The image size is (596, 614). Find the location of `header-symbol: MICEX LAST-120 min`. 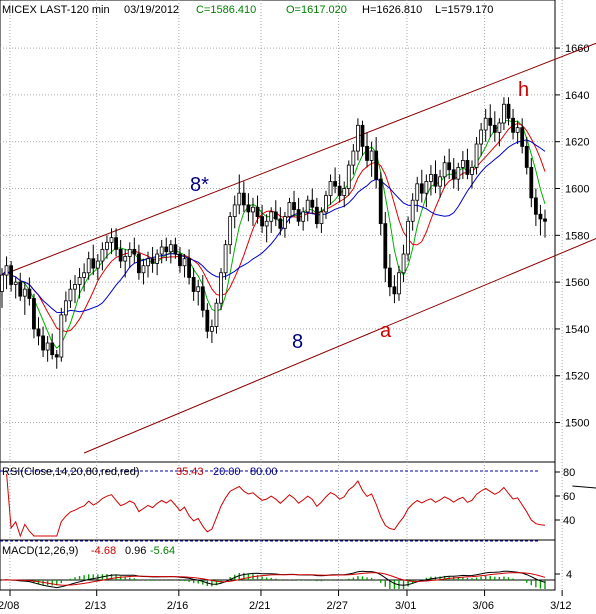

header-symbol: MICEX LAST-120 min is located at coordinates (56, 10).